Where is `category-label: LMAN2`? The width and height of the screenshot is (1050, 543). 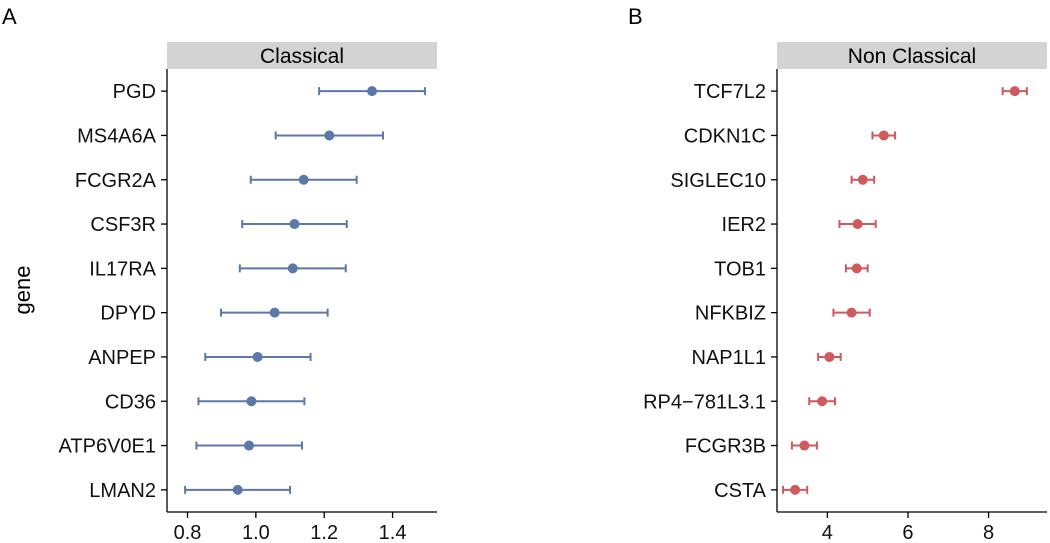
category-label: LMAN2 is located at coordinates (122, 491).